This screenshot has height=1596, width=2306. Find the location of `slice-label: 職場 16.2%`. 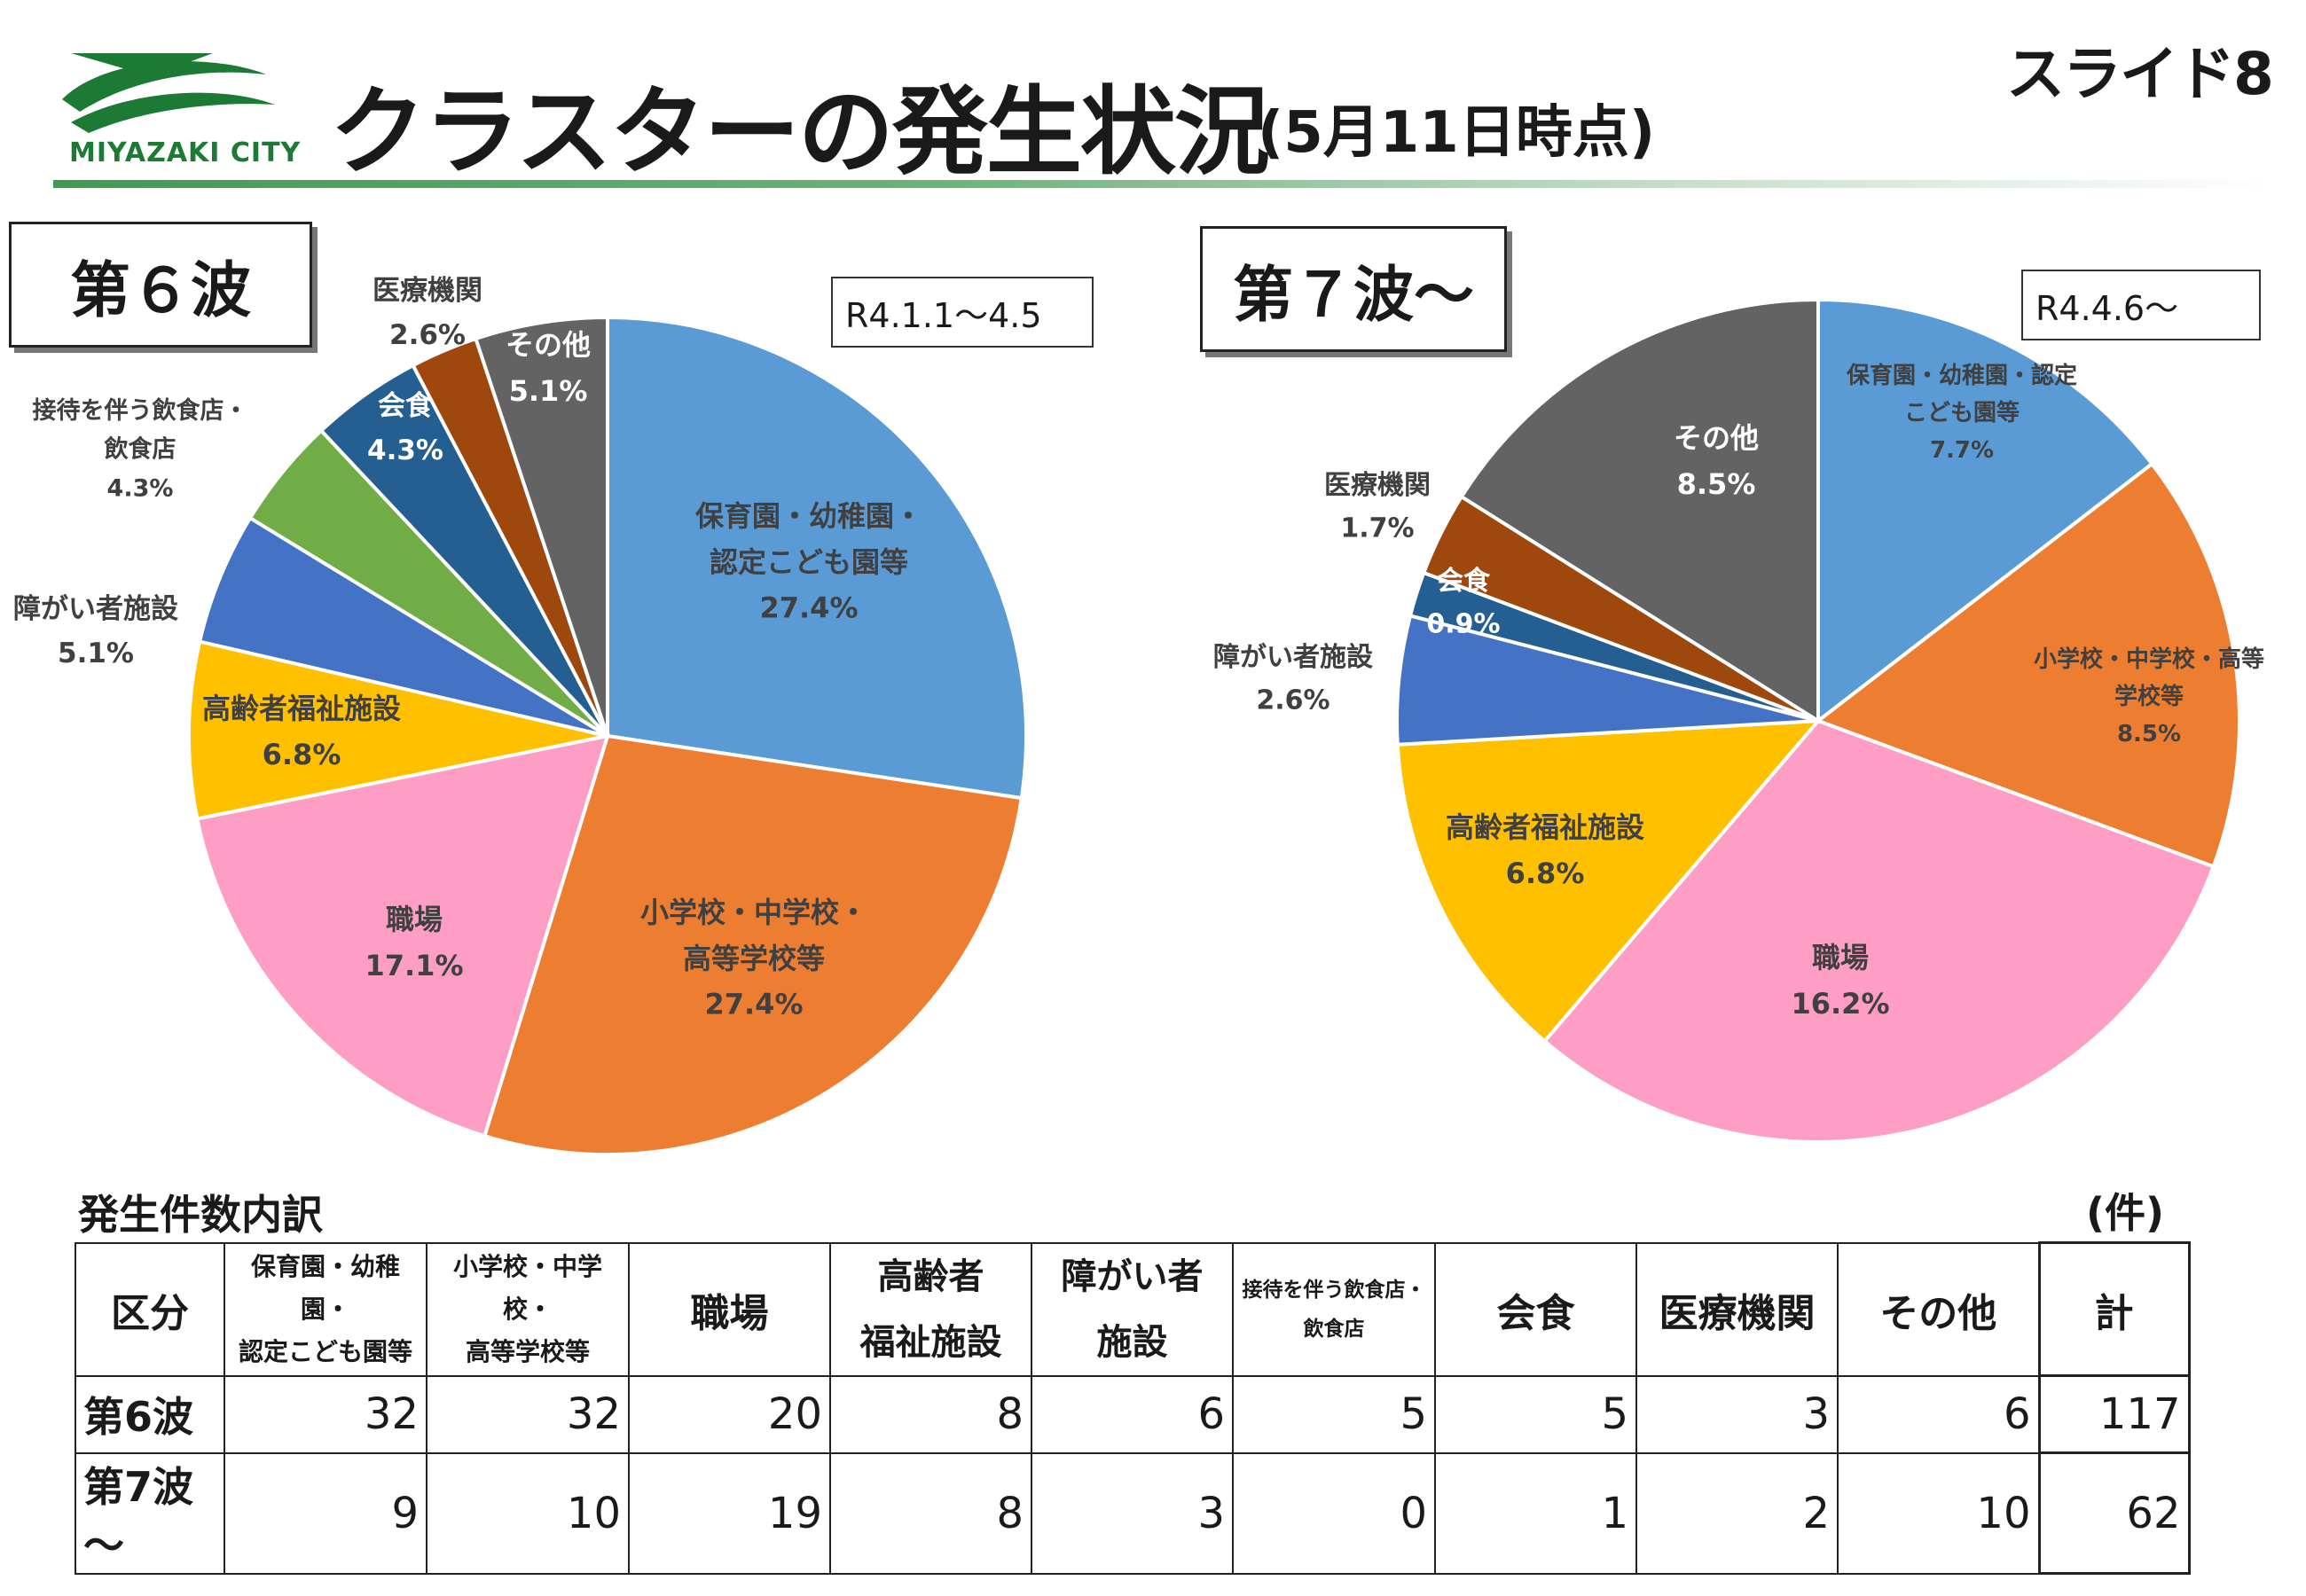

slice-label: 職場 16.2% is located at coordinates (1840, 981).